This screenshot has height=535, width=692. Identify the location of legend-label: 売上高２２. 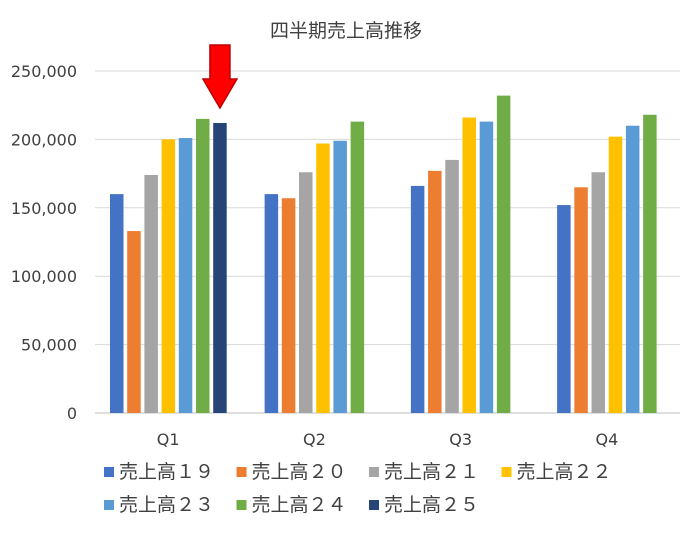
(564, 472).